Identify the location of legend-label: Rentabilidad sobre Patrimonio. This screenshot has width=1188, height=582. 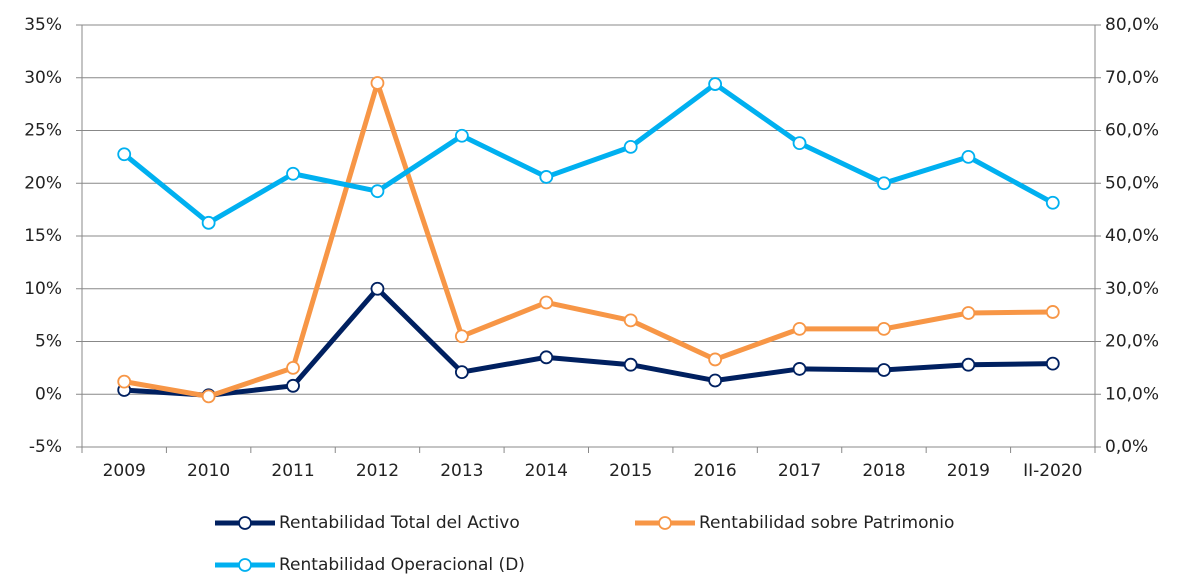
(826, 523).